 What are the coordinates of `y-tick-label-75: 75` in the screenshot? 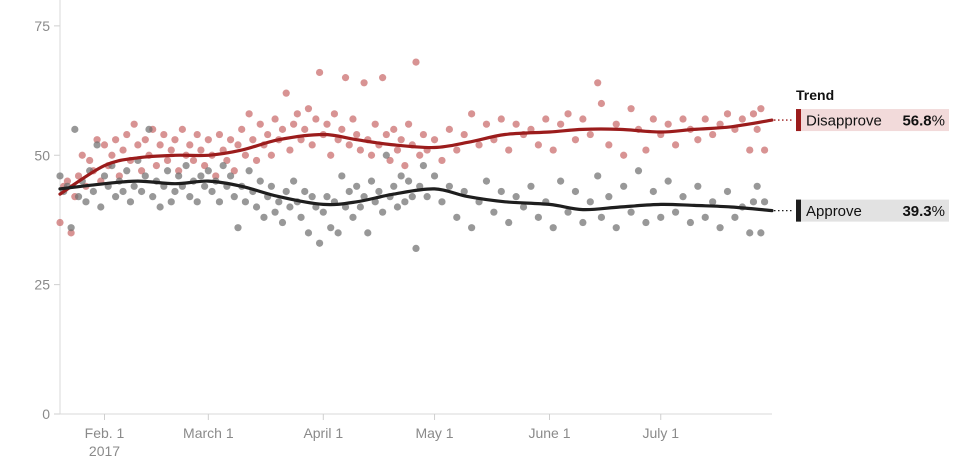 It's located at (42, 26).